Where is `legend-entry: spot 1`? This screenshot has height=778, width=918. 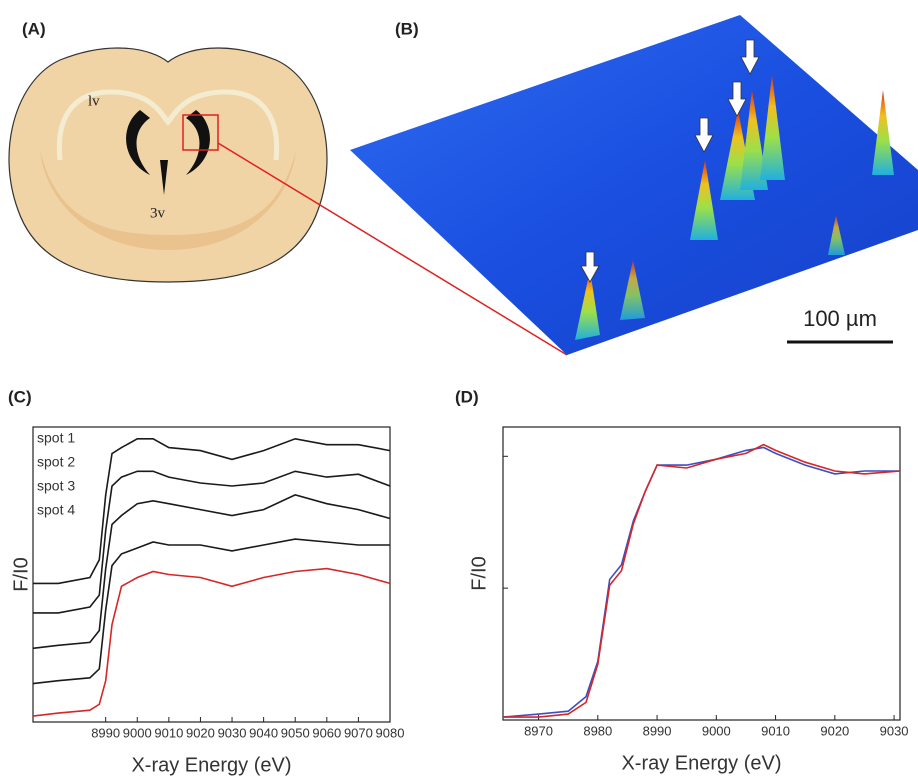
legend-entry: spot 1 is located at coordinates (56, 438).